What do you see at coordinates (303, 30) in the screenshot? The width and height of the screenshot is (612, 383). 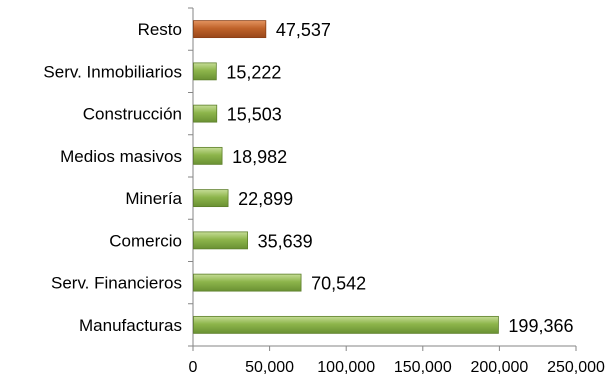 I see `value-label: 47,537` at bounding box center [303, 30].